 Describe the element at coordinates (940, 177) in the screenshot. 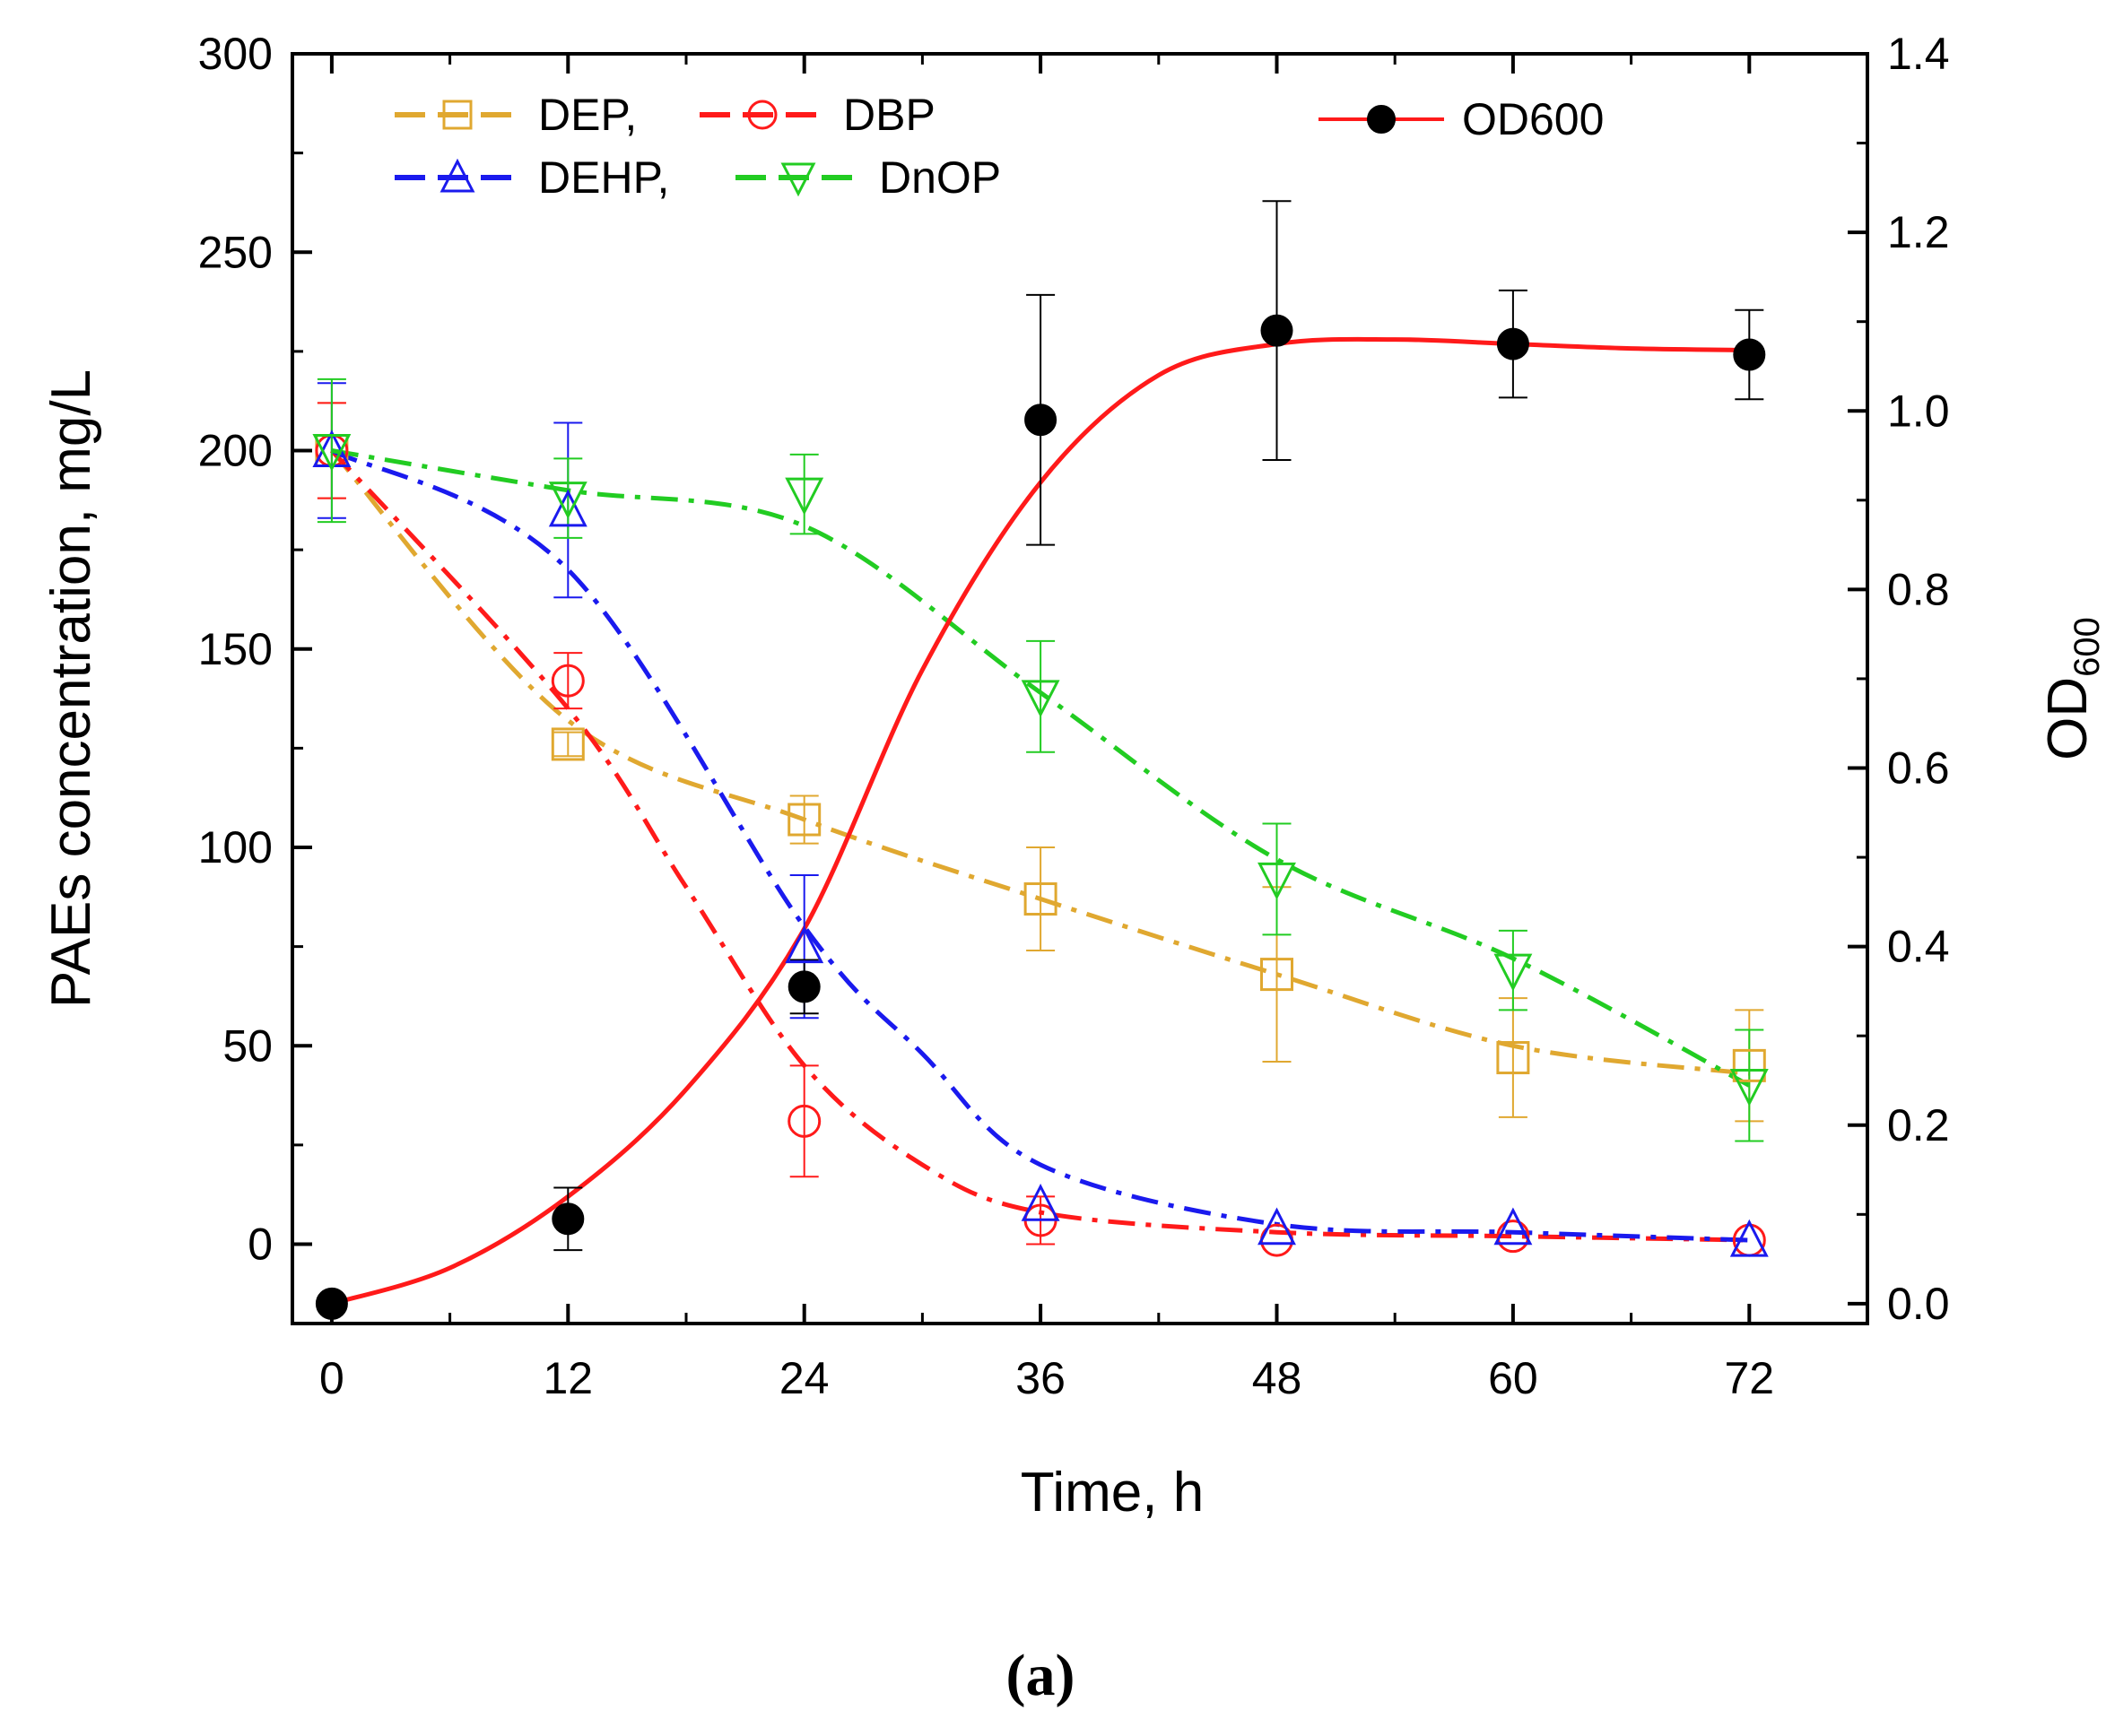

I see `legend-dnop-label: DnOP` at that location.